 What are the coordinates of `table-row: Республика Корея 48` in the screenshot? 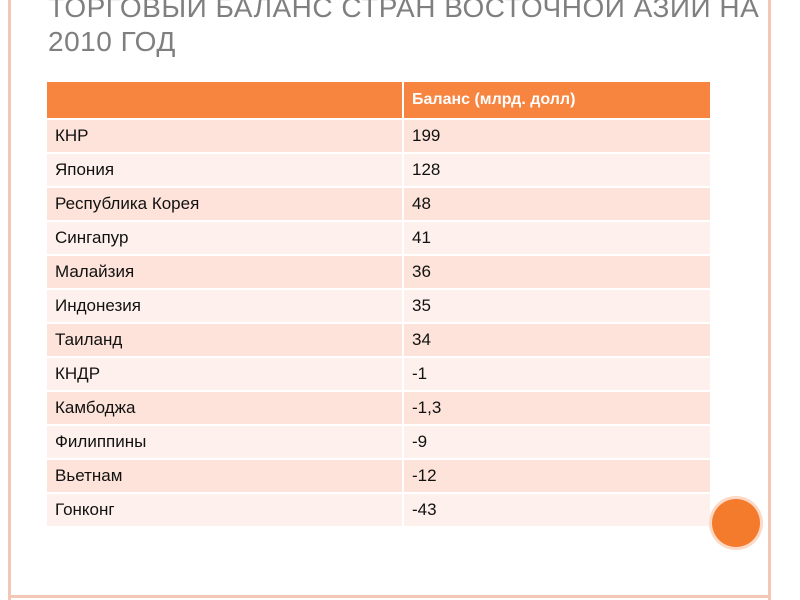 It's located at (378, 203).